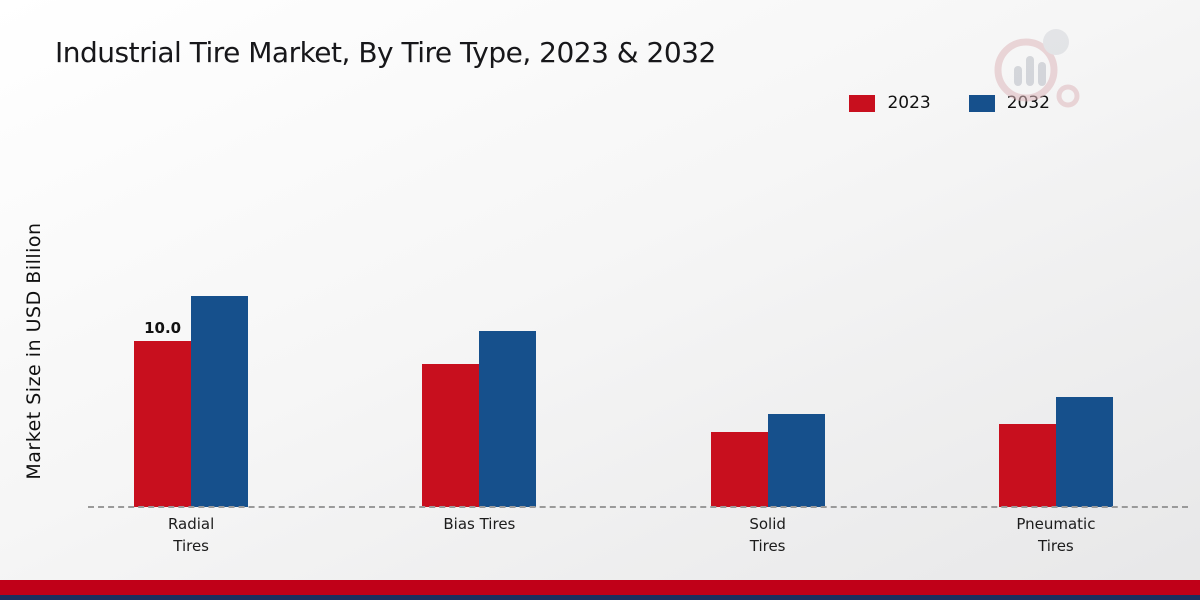 The width and height of the screenshot is (1200, 600). Describe the element at coordinates (479, 524) in the screenshot. I see `category-label-line: Bias Tires` at that location.